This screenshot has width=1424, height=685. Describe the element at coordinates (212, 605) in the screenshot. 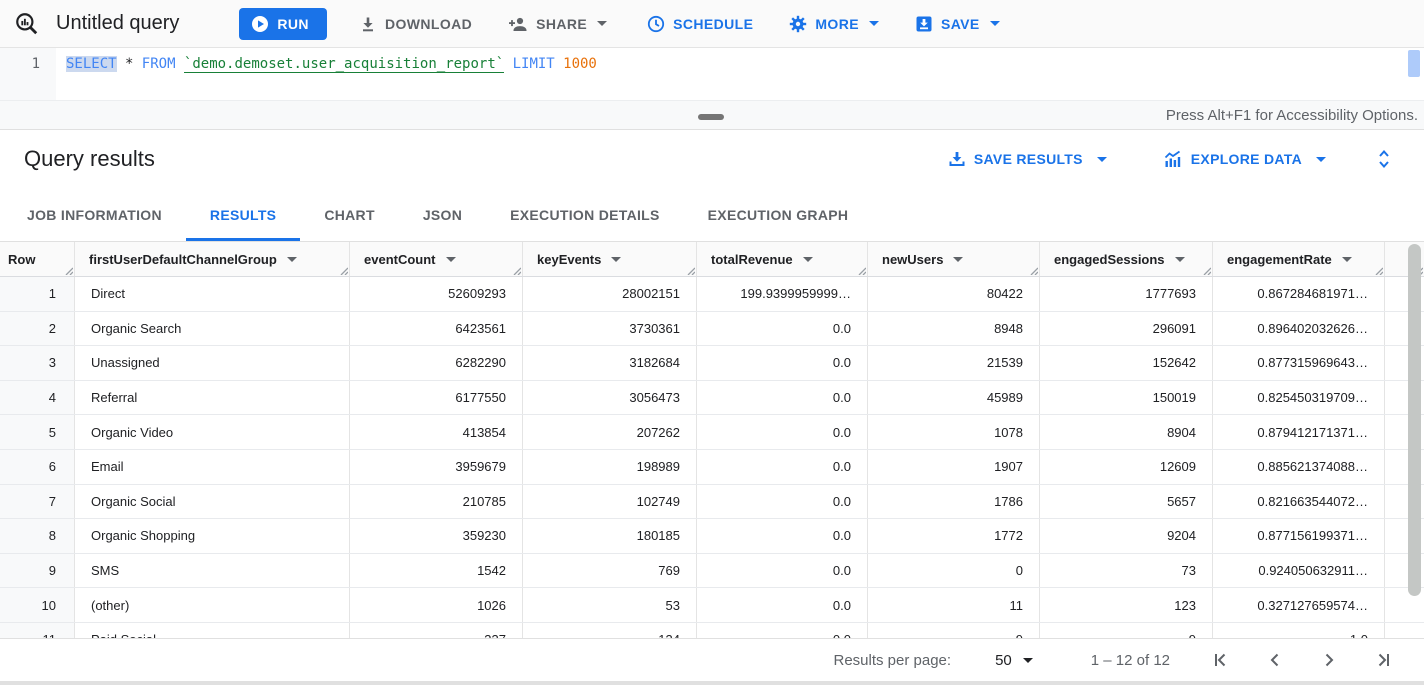

I see `table-cell: (other)` at that location.